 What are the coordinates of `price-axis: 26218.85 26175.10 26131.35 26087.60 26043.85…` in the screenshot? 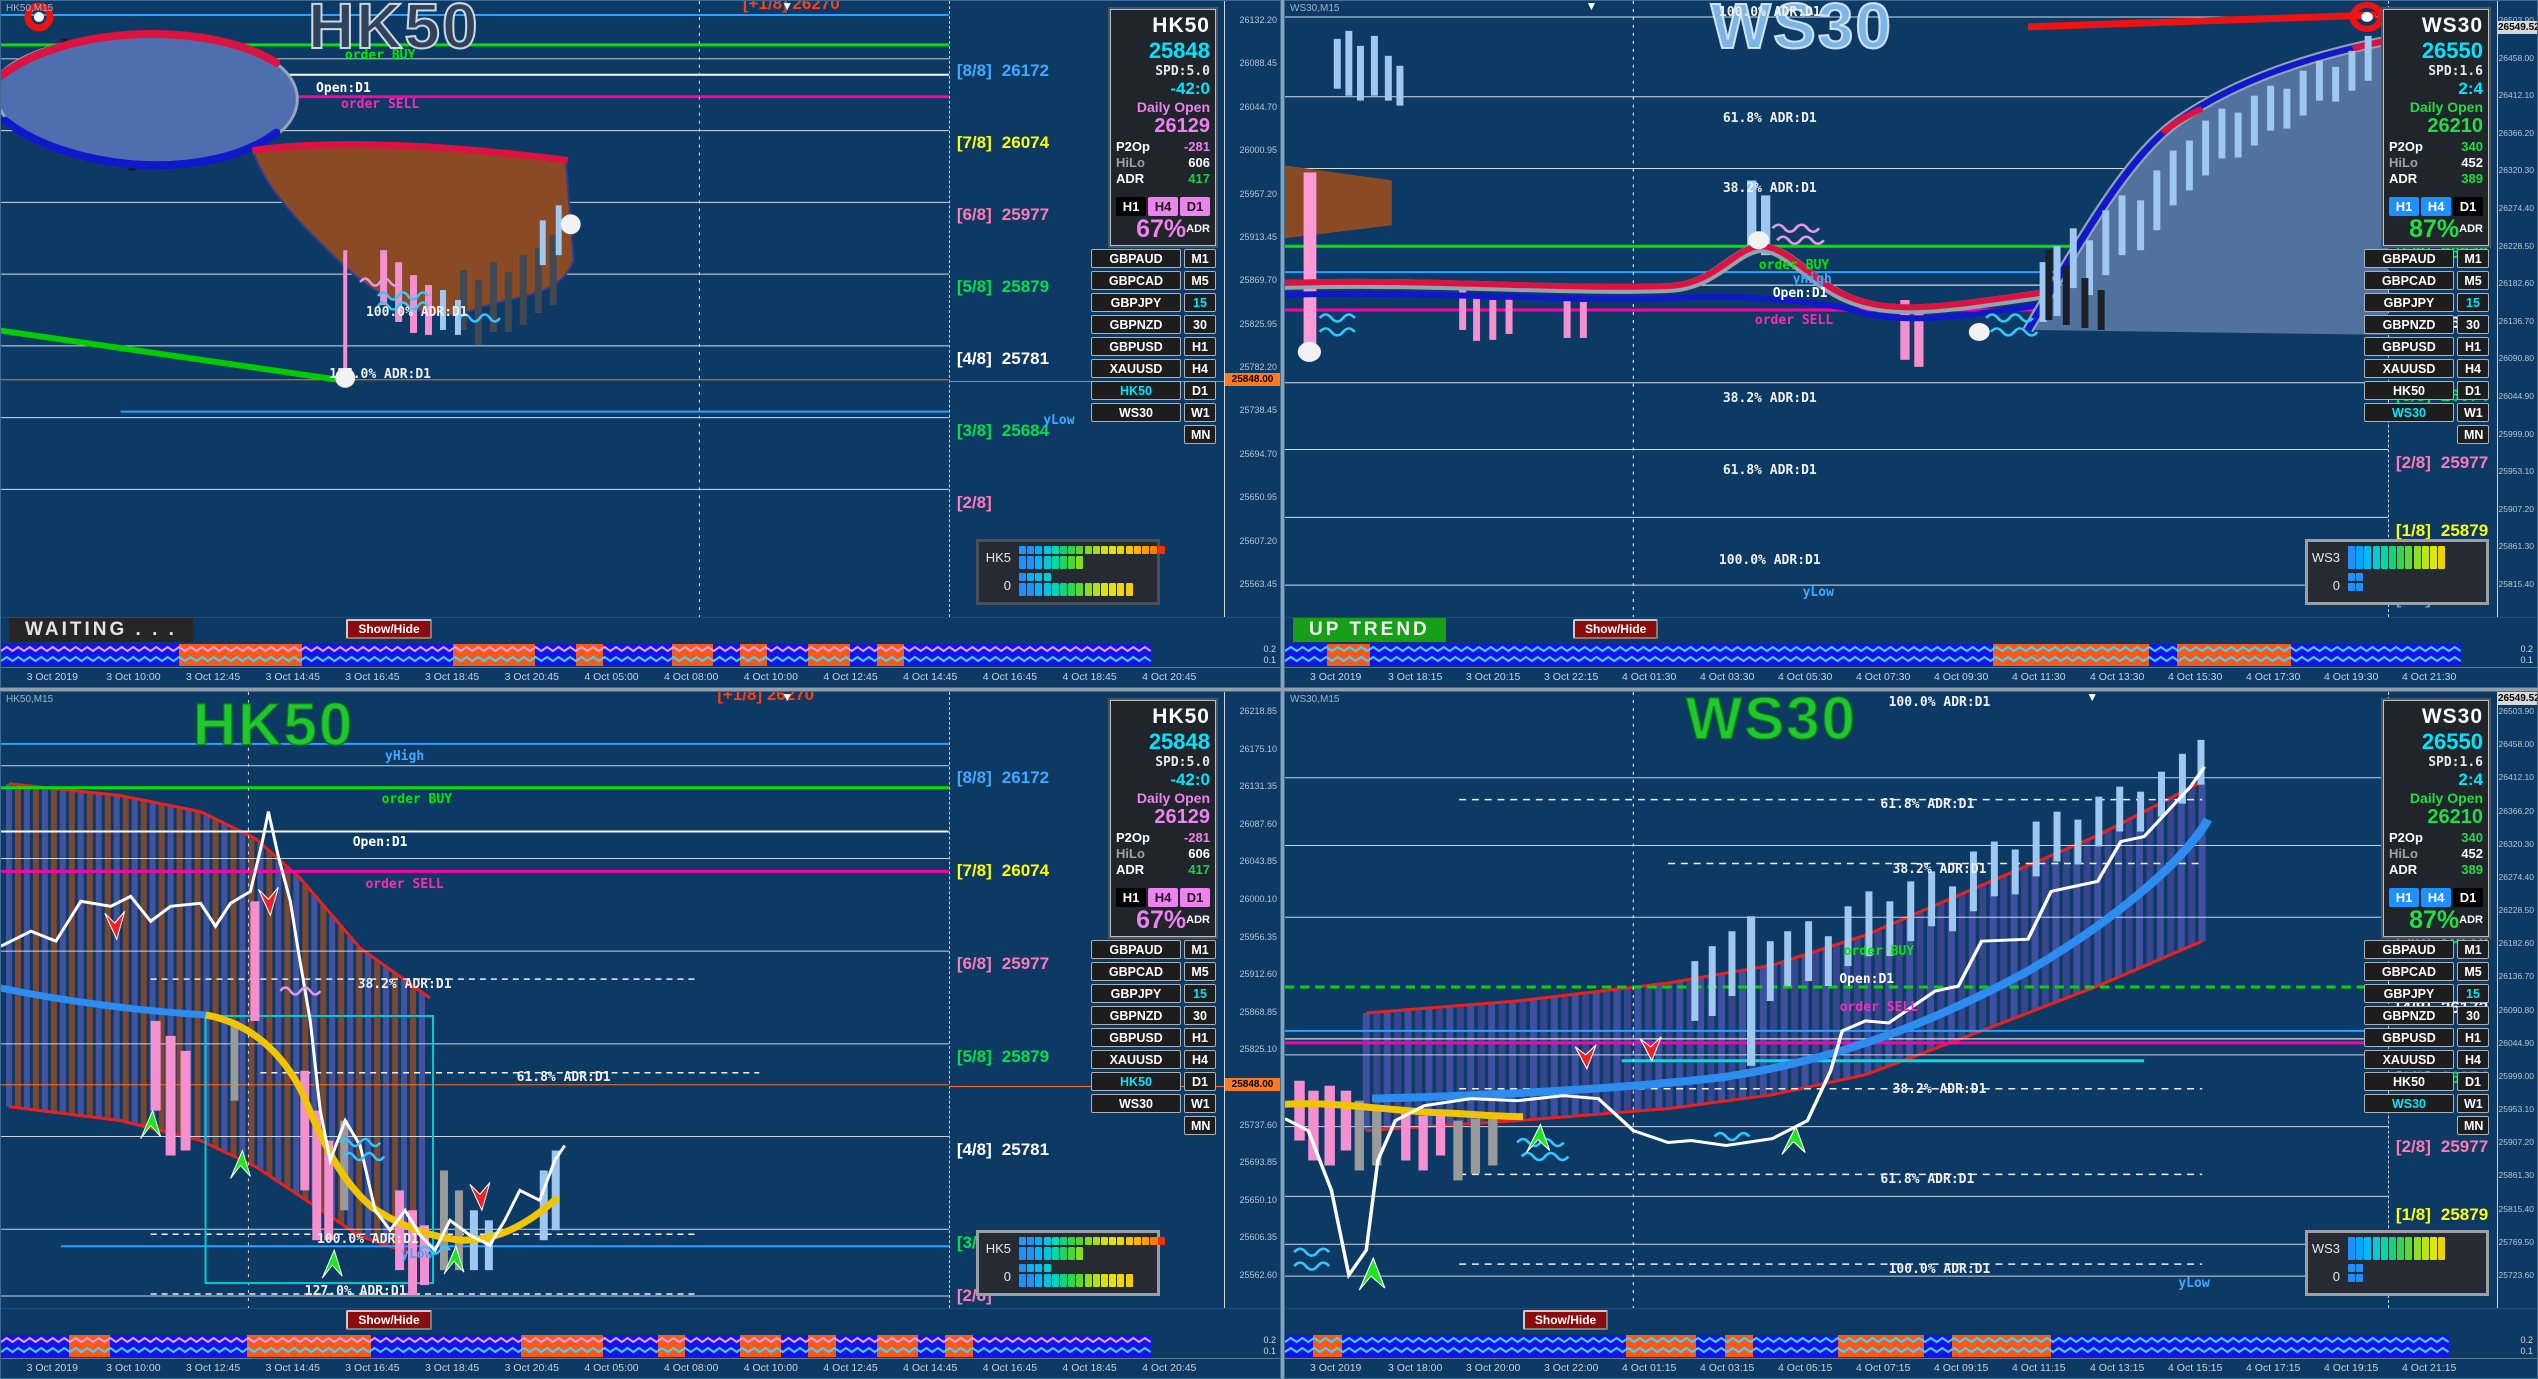 It's located at (1252, 1000).